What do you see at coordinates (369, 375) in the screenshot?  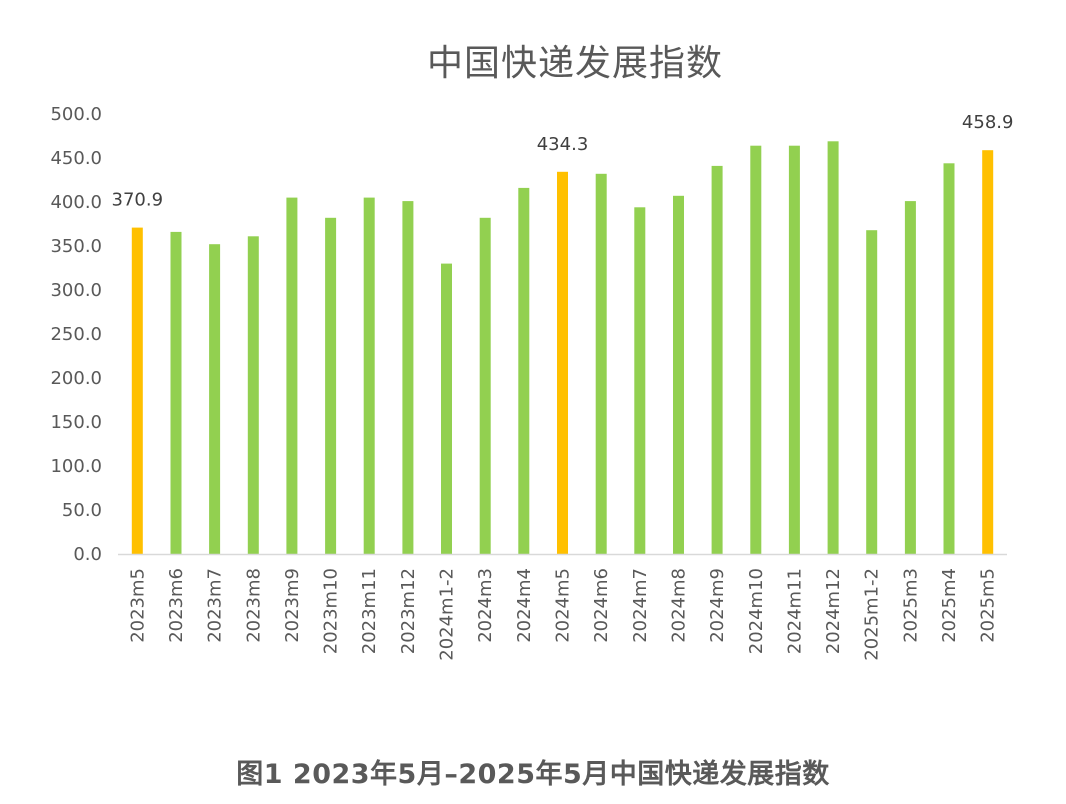 I see `bar-2023m11` at bounding box center [369, 375].